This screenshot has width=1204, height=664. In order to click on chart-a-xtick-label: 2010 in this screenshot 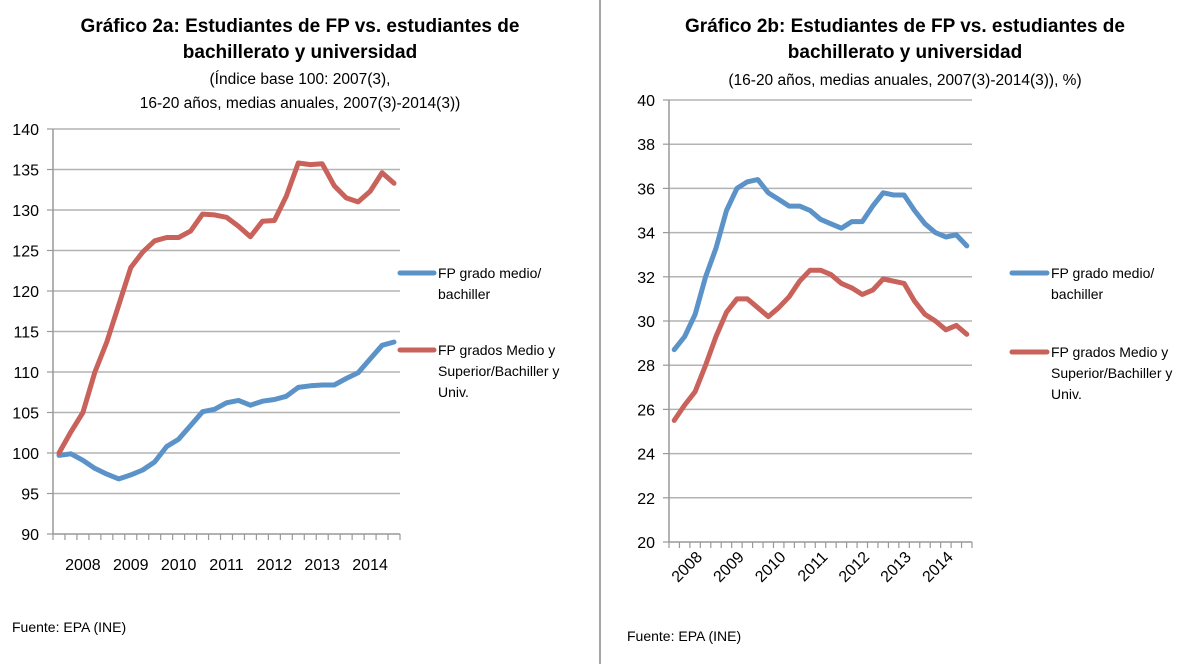, I will do `click(179, 565)`.